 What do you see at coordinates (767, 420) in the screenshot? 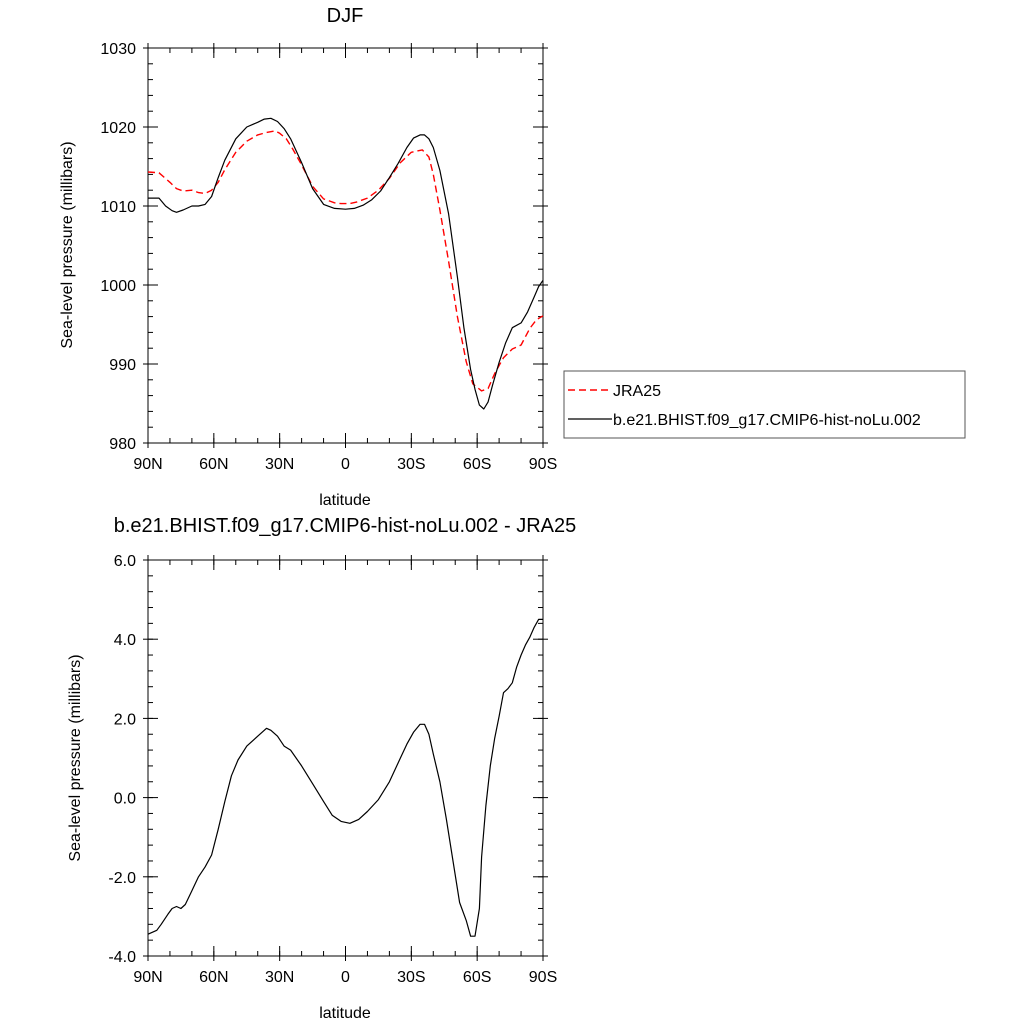
I see `legend-label-model: b.e21.BHIST.f09_g17.CMIP6-hist-noLu.002` at bounding box center [767, 420].